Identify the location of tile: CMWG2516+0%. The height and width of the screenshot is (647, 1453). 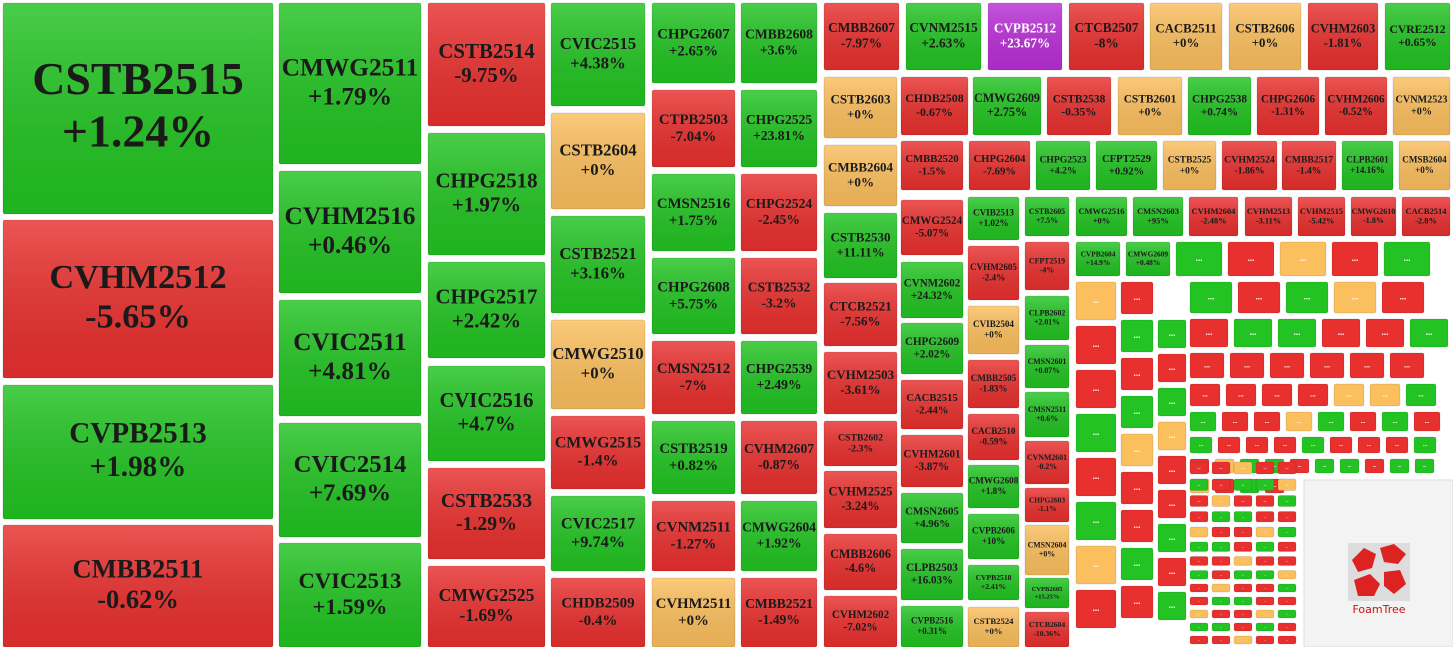
(1101, 216).